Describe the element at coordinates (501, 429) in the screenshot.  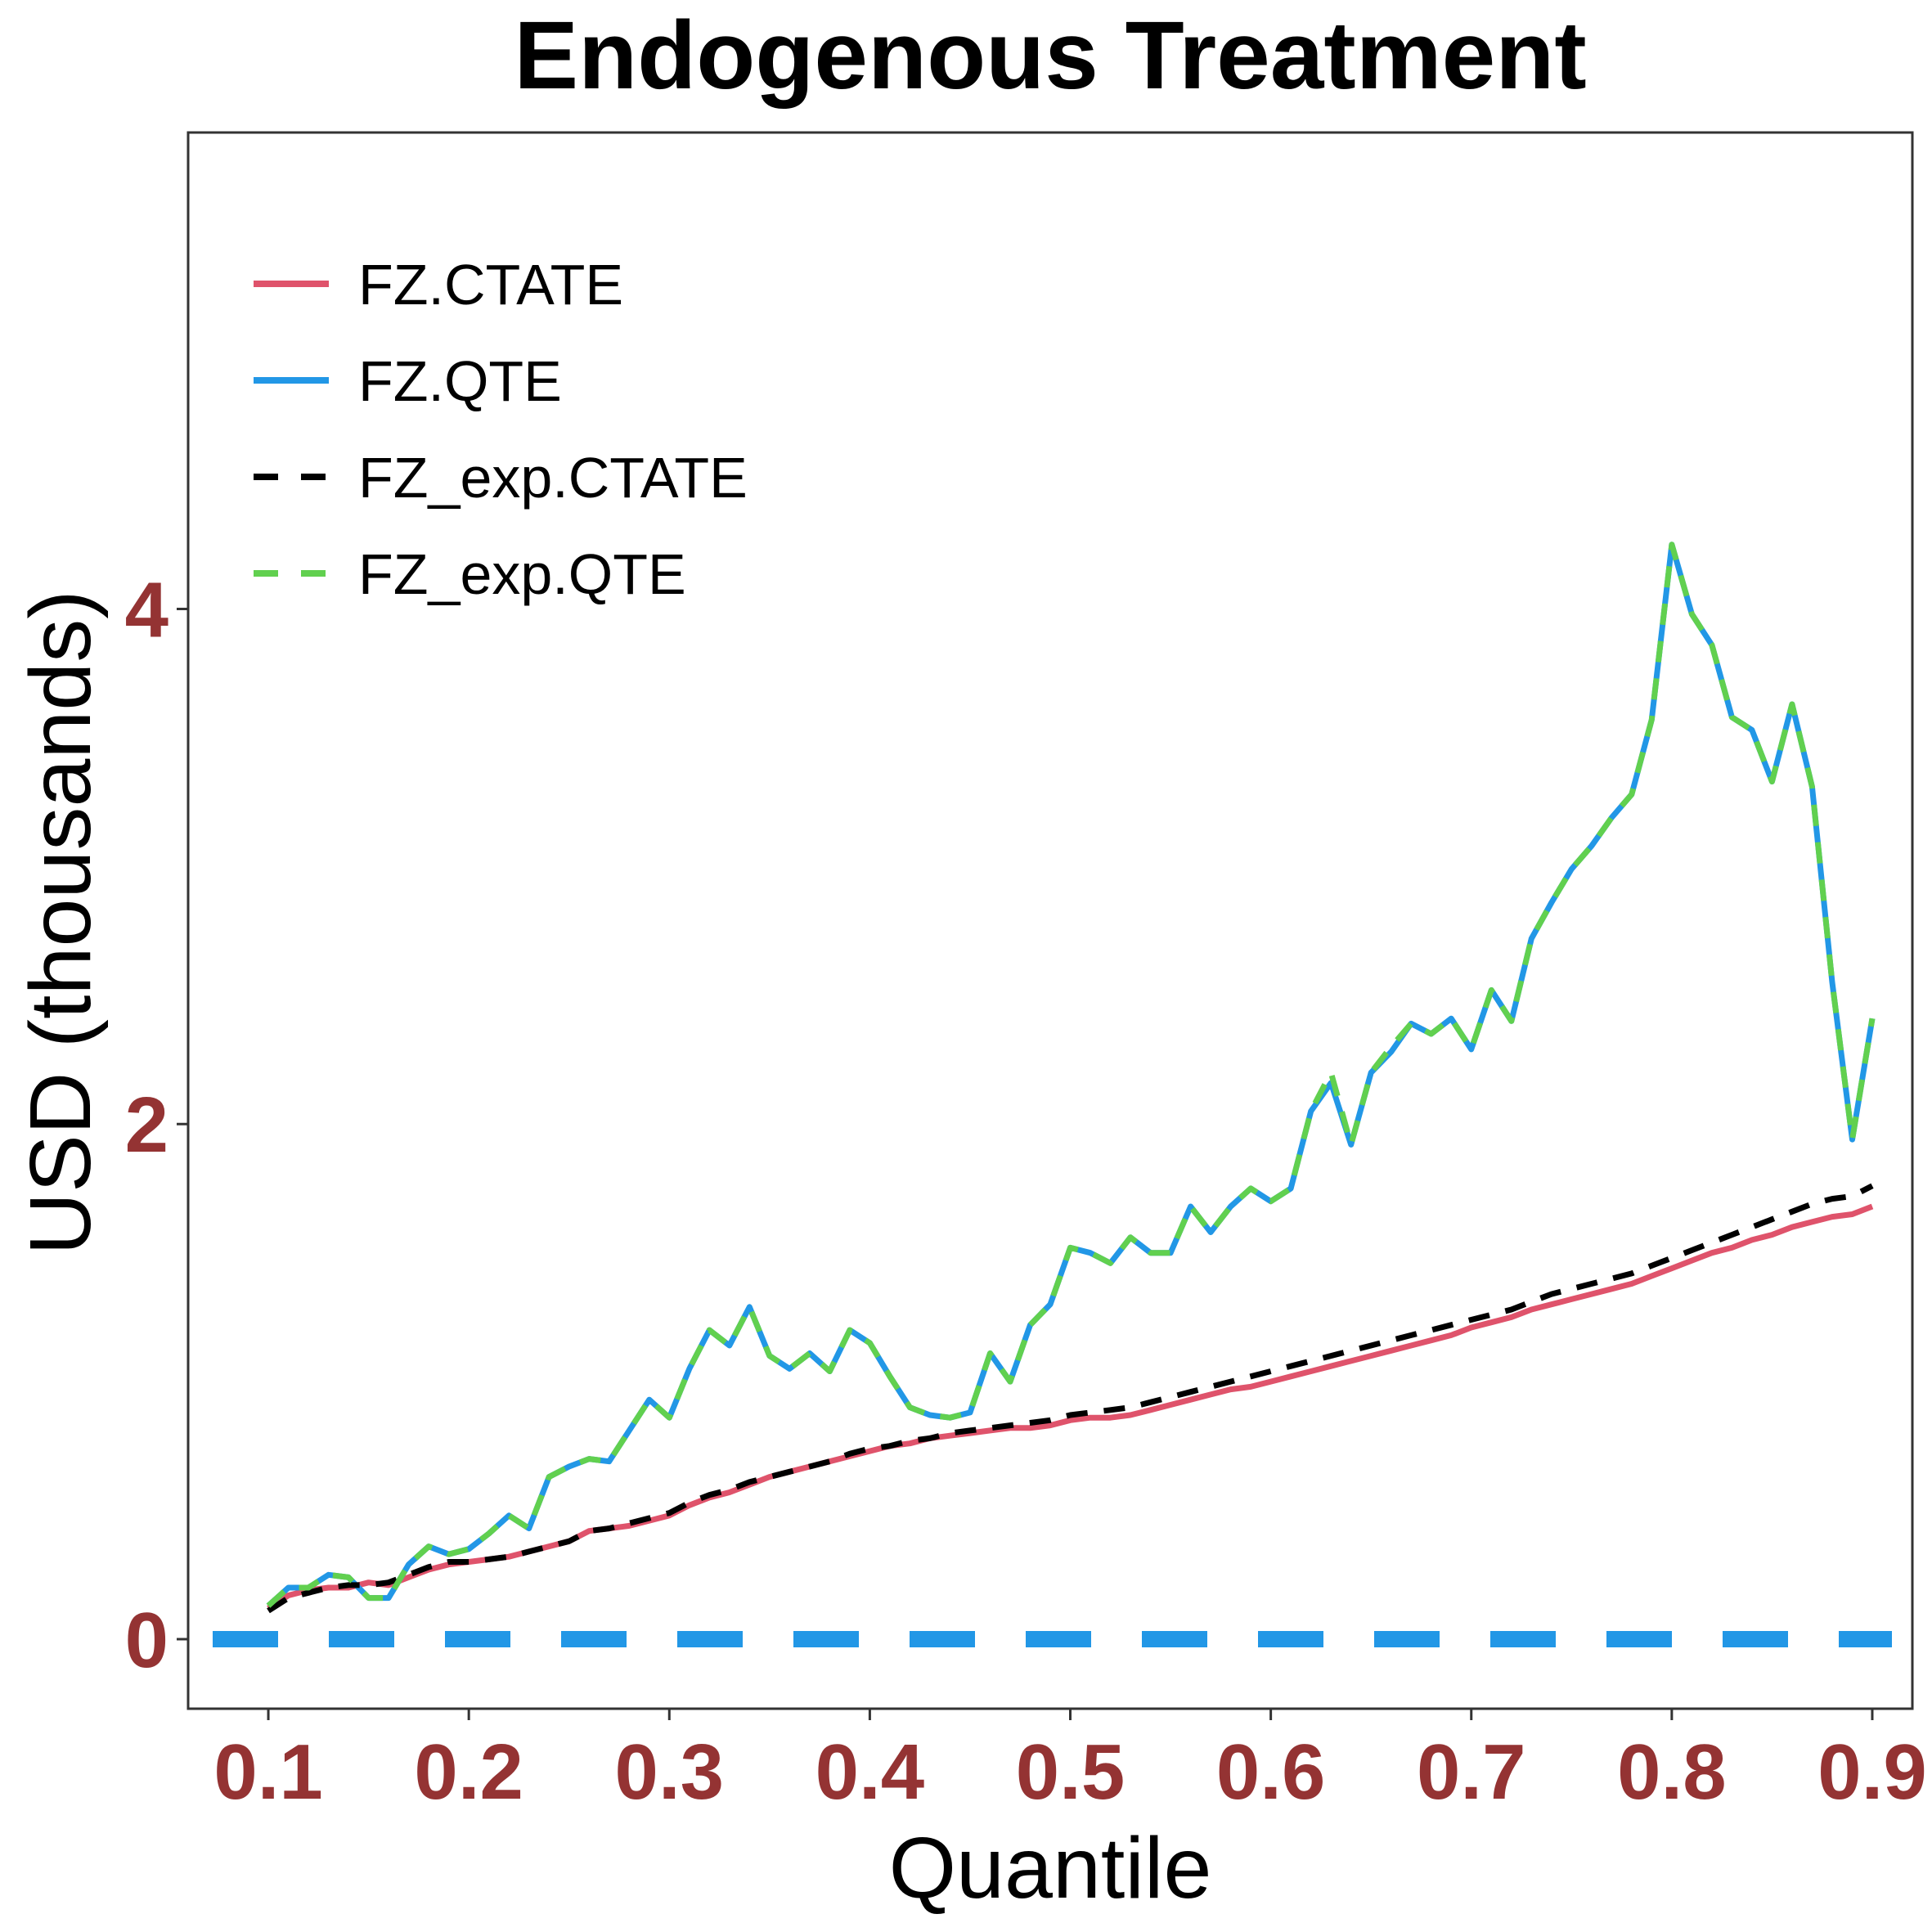
I see `legend: FZ.CTATE FZ.QTE FZ_exp.CTATE FZ_exp.QTE` at that location.